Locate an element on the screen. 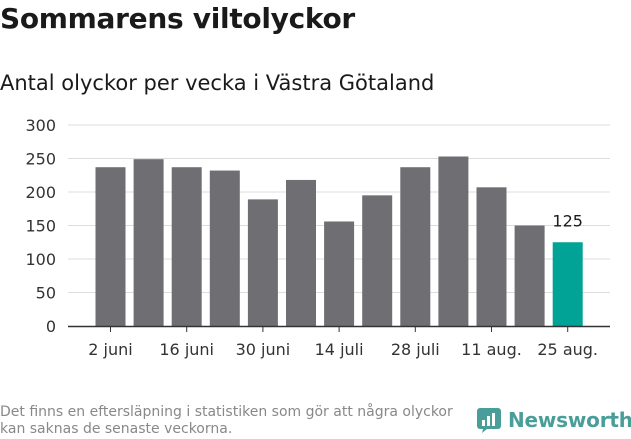  y-tick-label: 100 is located at coordinates (40, 259).